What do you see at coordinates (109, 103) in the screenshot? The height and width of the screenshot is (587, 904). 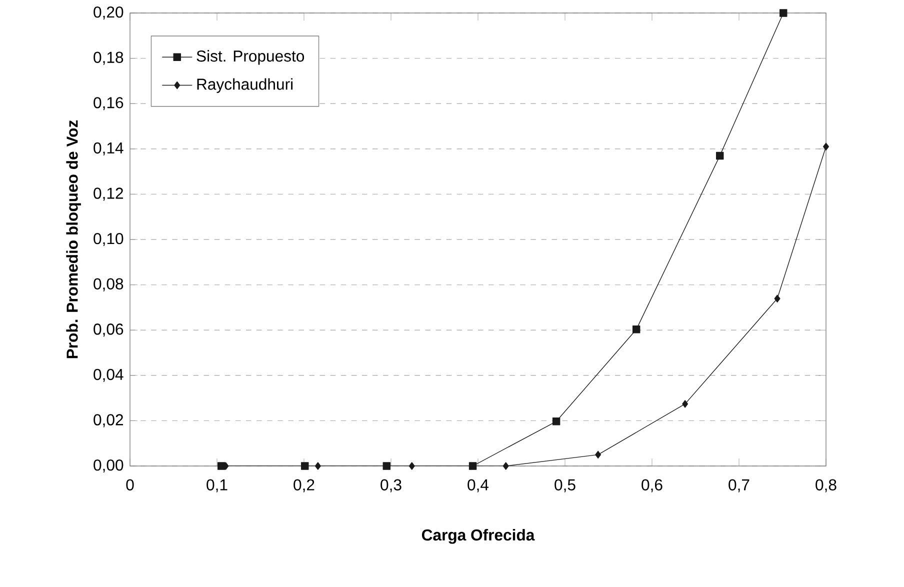 I see `y-tick-label: 0,16` at bounding box center [109, 103].